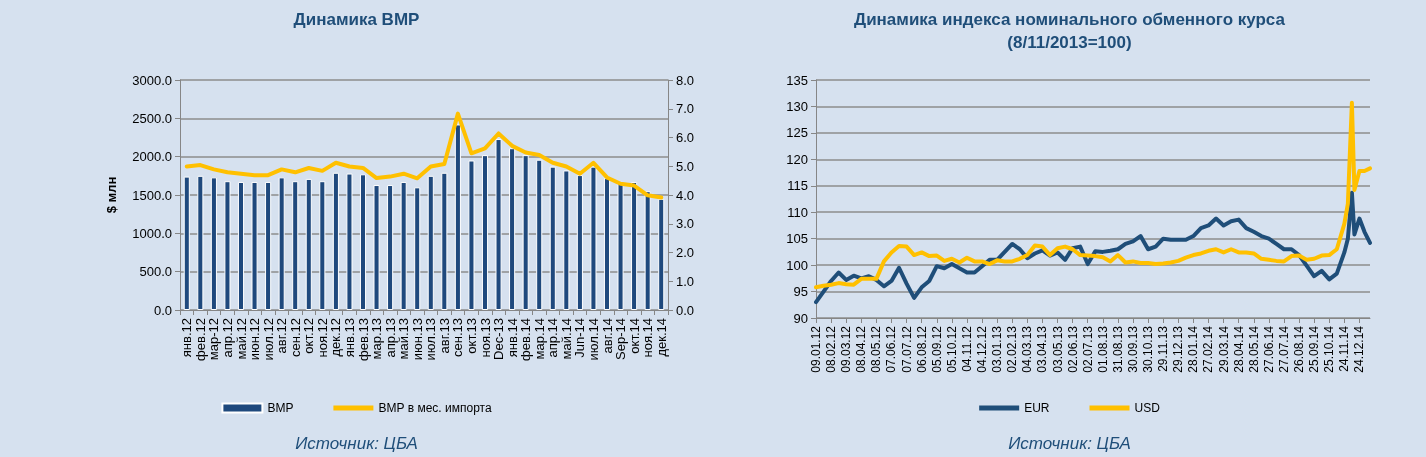 This screenshot has width=1426, height=457. What do you see at coordinates (648, 338) in the screenshot?
I see `x-tick-label: ноя.14` at bounding box center [648, 338].